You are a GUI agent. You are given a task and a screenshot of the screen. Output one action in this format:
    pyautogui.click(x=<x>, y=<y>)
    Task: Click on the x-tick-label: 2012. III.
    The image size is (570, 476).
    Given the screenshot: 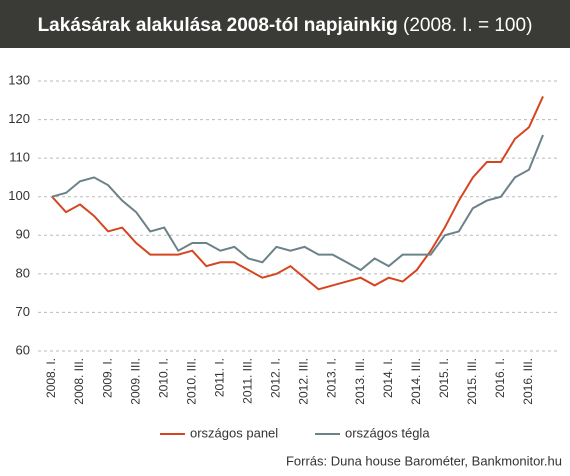 What is the action you would take?
    pyautogui.click(x=304, y=381)
    